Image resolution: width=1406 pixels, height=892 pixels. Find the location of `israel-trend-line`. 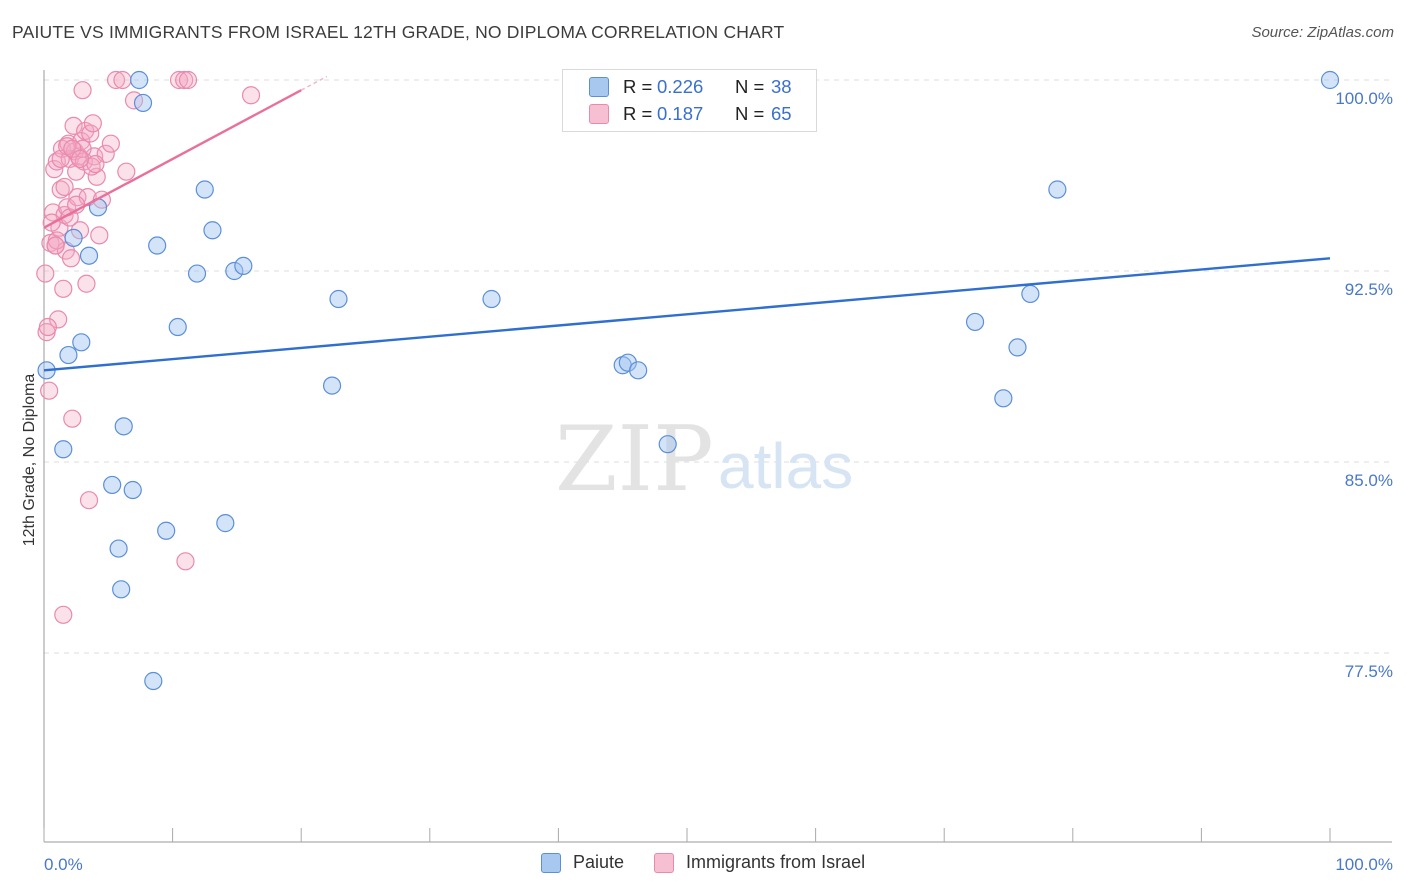

israel-trend-line is located at coordinates (172, 159).